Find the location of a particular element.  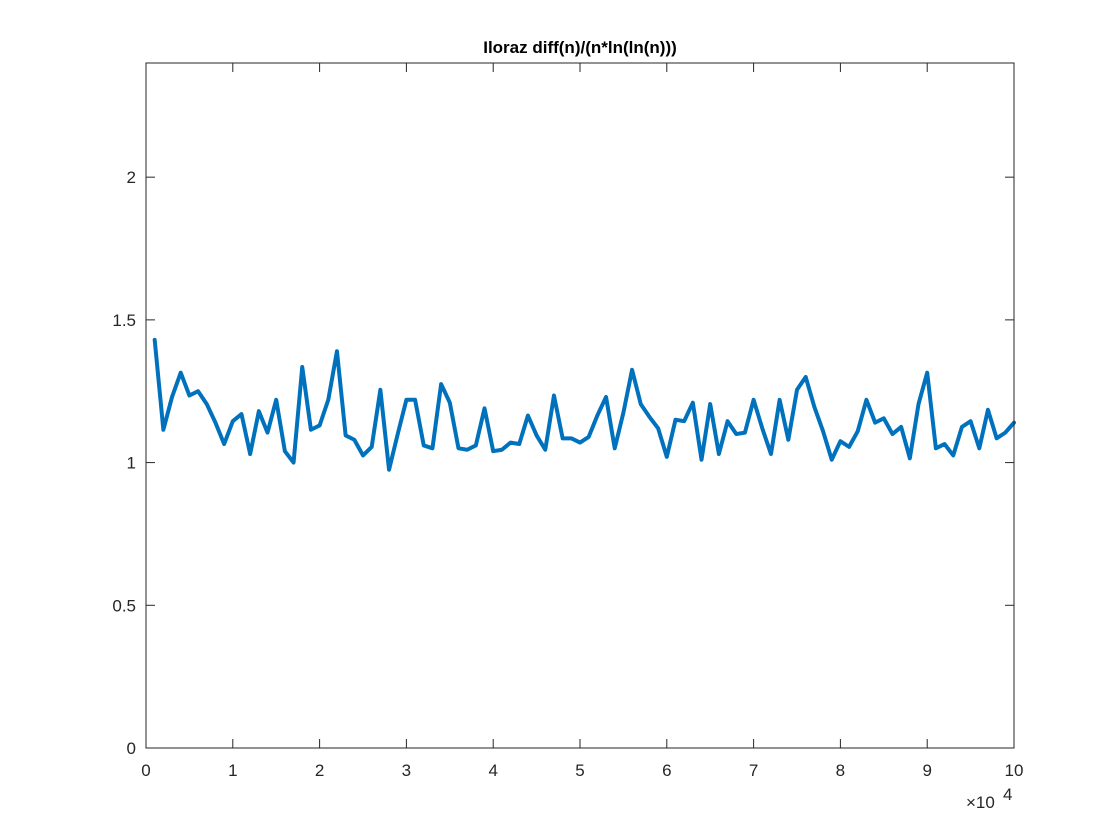

x-tick-label: 7 is located at coordinates (753, 770).